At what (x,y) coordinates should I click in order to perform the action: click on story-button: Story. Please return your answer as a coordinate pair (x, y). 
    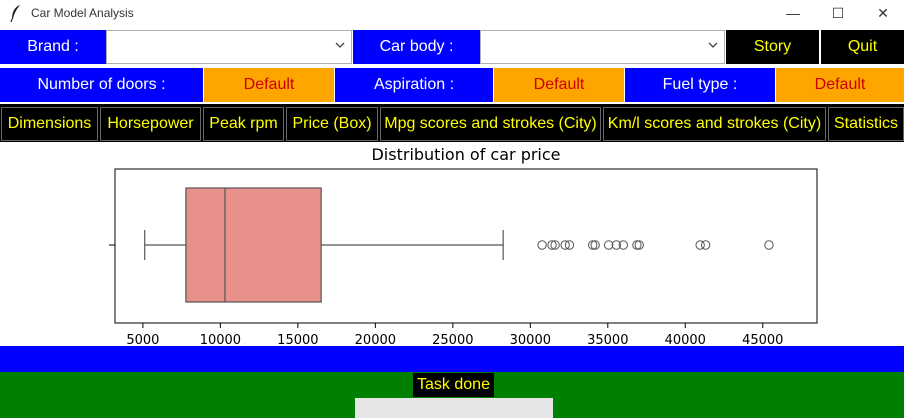
    Looking at the image, I should click on (772, 47).